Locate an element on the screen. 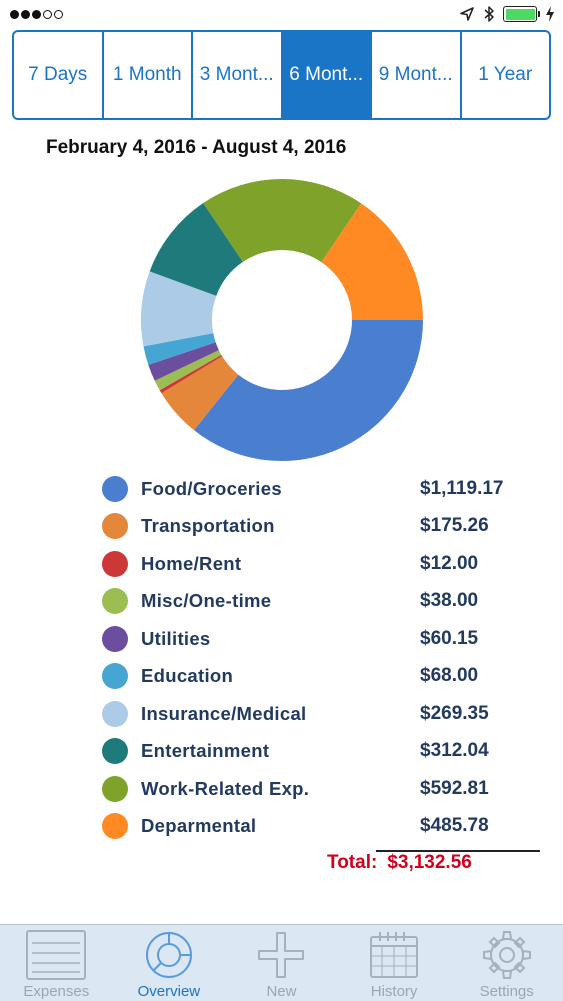  tab-label: Overview is located at coordinates (169, 991).